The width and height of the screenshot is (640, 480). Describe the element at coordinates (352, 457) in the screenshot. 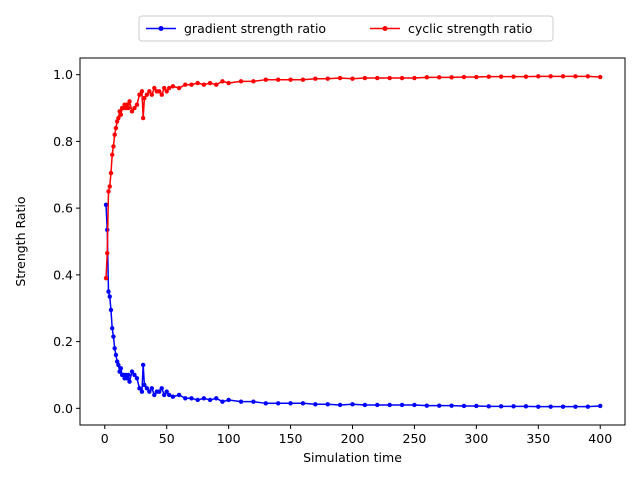

I see `x-axis-label: Simulation time` at that location.